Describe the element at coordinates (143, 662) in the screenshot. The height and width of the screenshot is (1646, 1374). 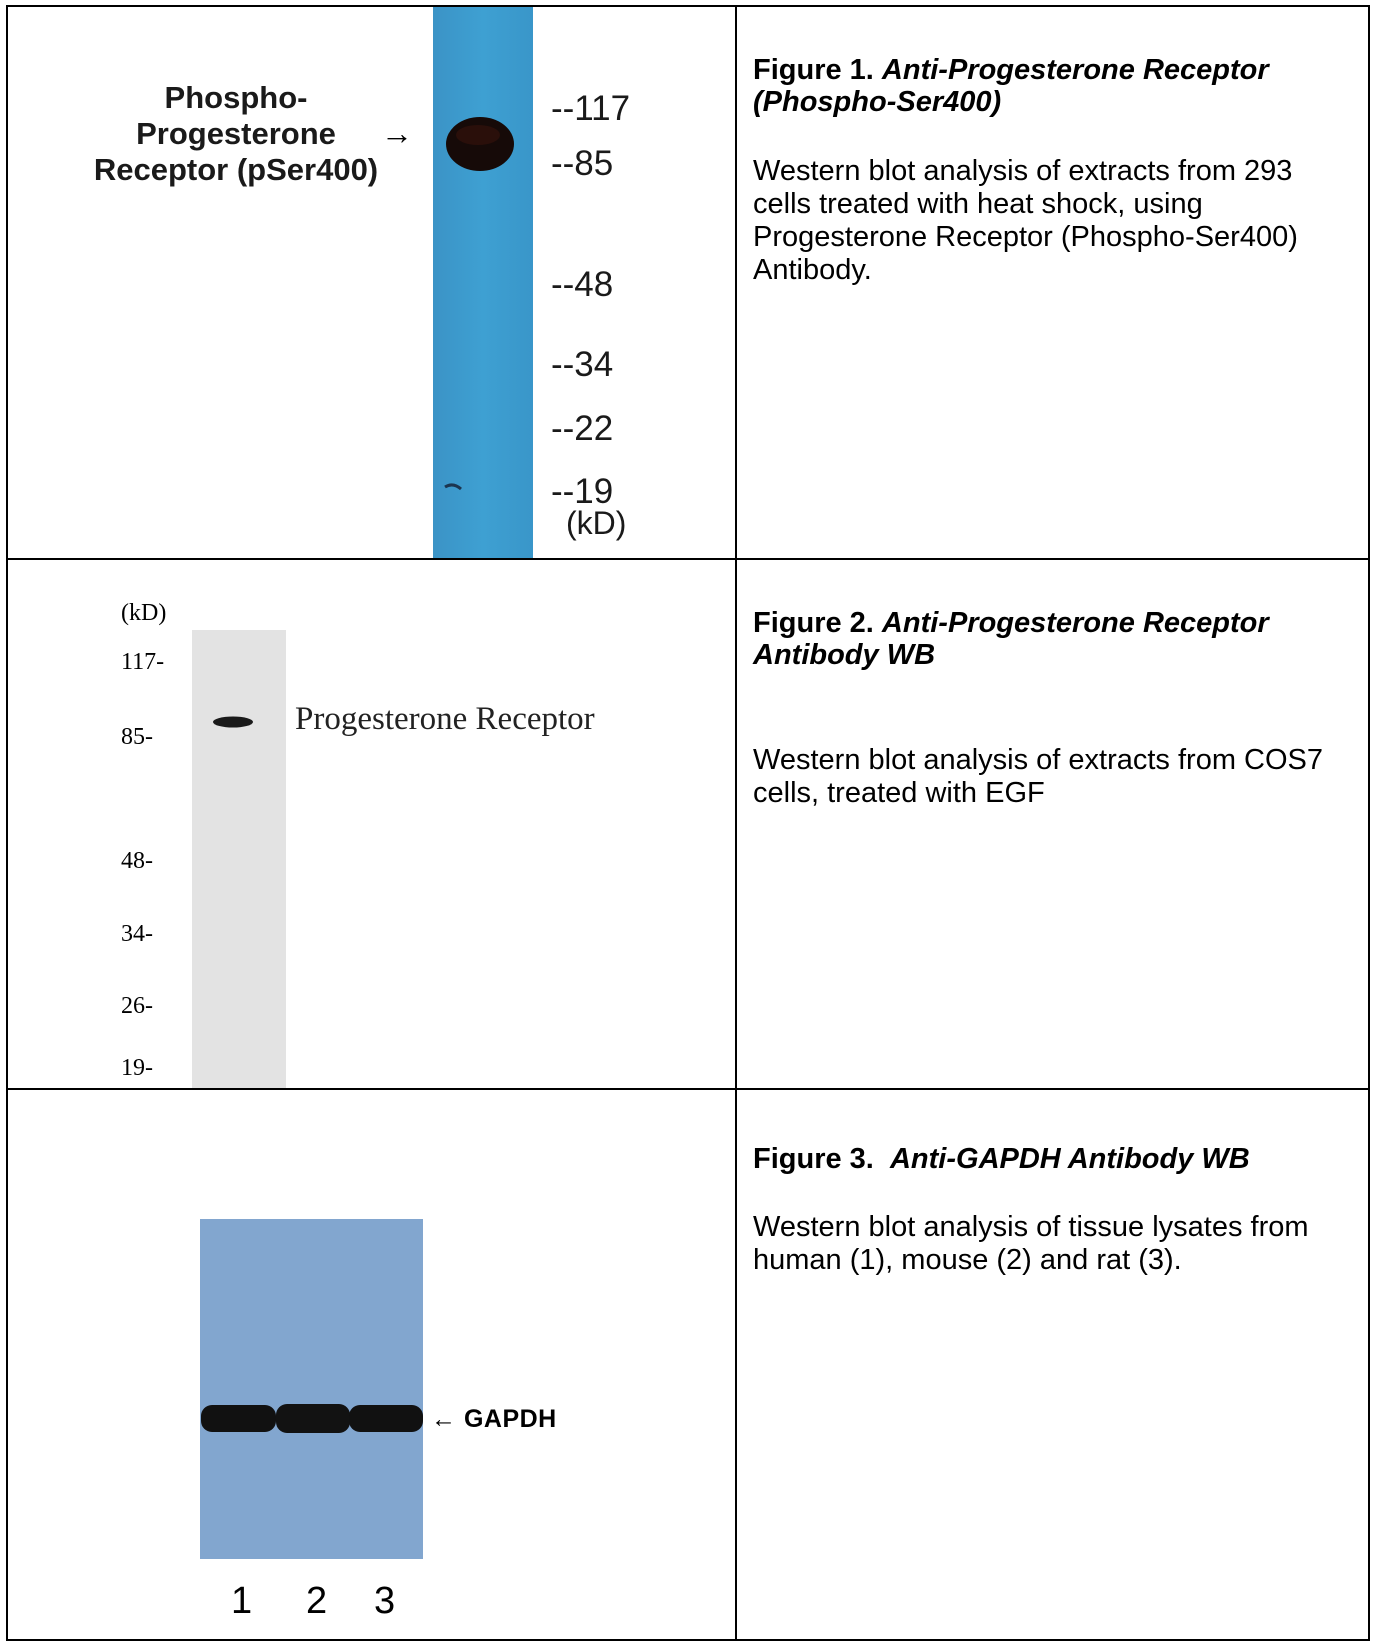
I see `marker-117: 117-` at that location.